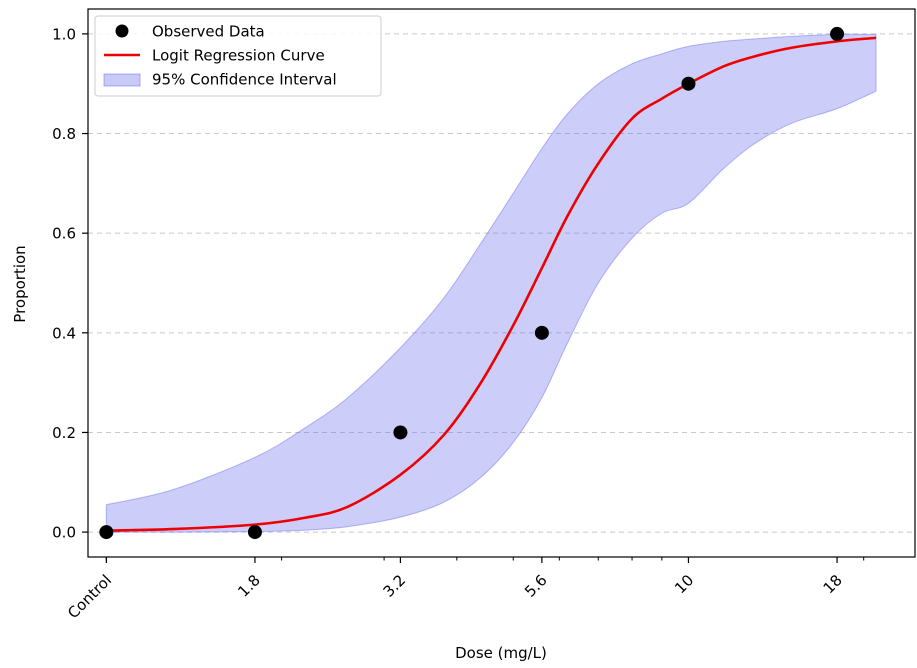 This screenshot has height=668, width=917. I want to click on y-tick-label: 1.0, so click(64, 34).